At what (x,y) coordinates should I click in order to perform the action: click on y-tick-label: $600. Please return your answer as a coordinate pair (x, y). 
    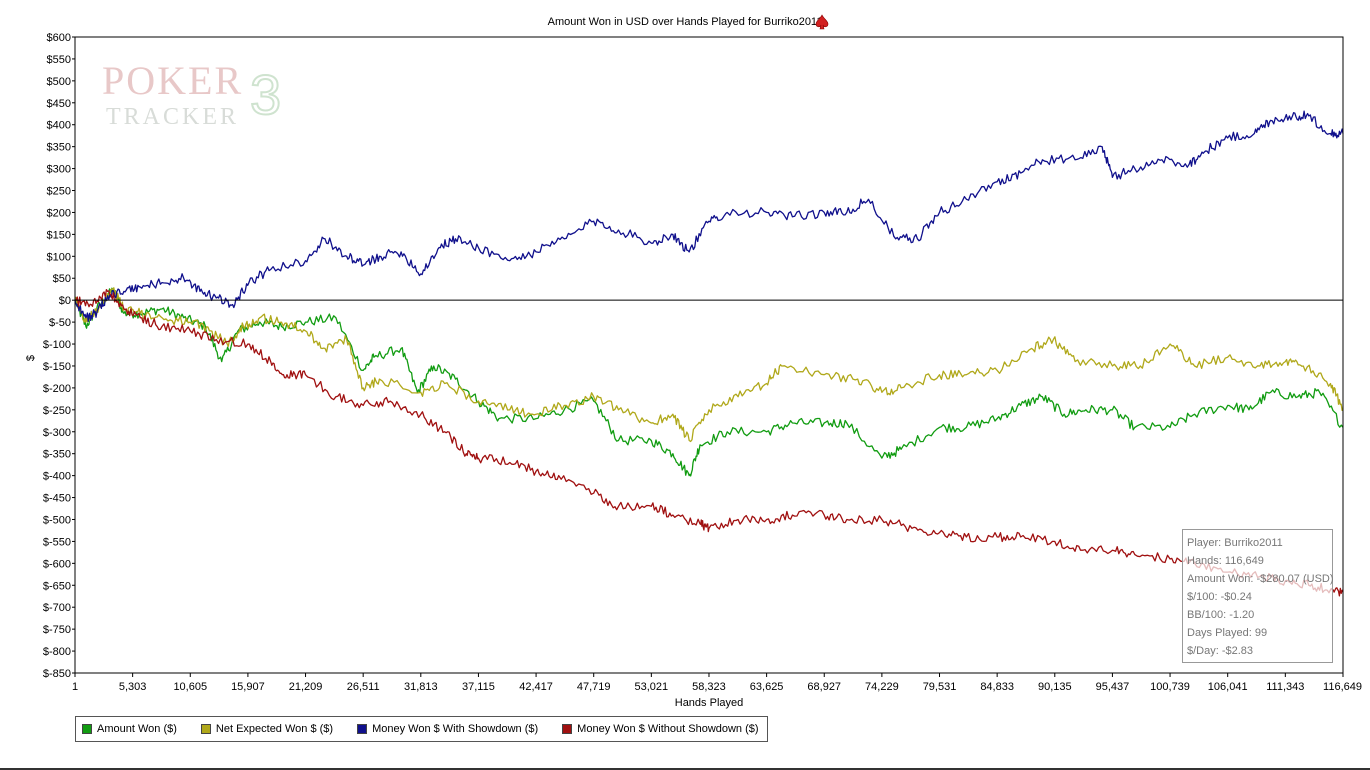
    Looking at the image, I should click on (59, 38).